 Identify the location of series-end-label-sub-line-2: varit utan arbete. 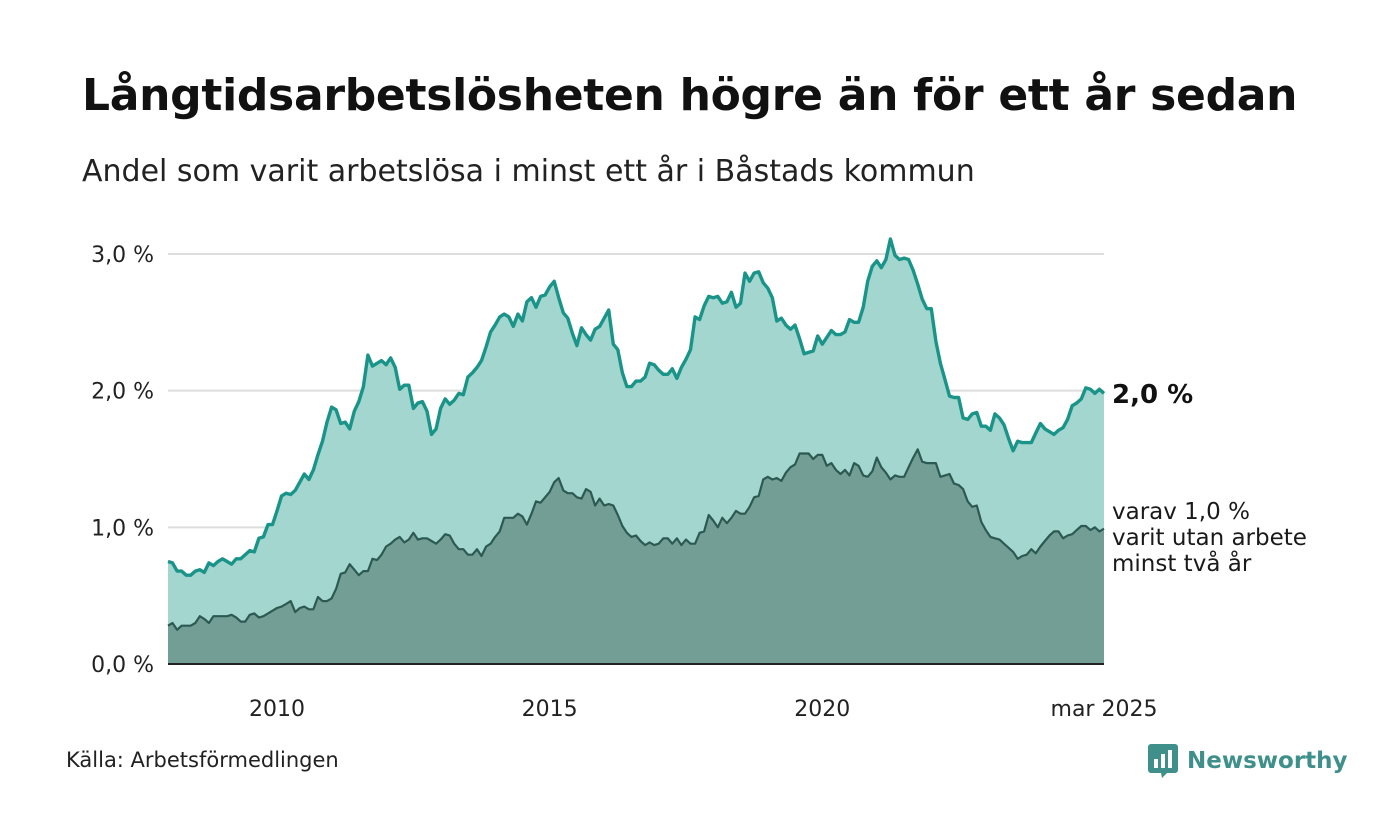
(1209, 538).